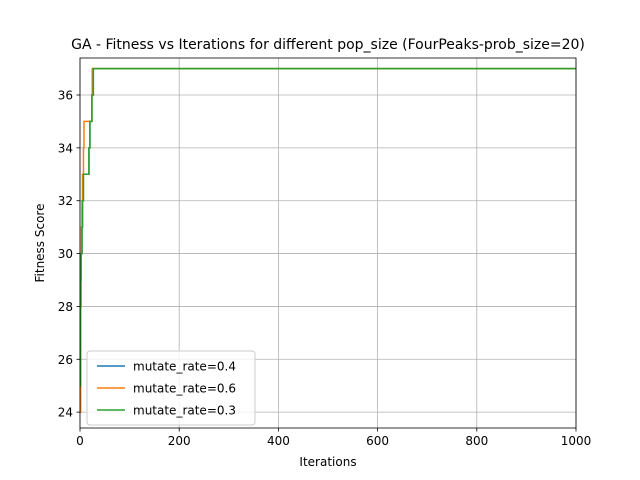 This screenshot has width=640, height=480. What do you see at coordinates (80, 441) in the screenshot?
I see `x-tick-label: 0` at bounding box center [80, 441].